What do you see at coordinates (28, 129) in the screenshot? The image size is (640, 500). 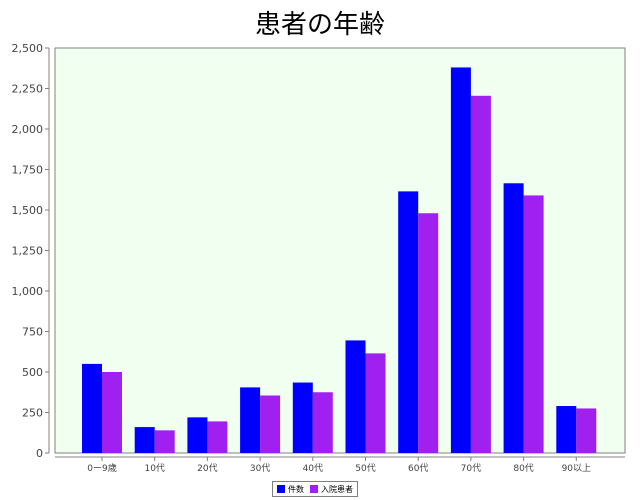 I see `y-tick-label: 2,000` at bounding box center [28, 129].